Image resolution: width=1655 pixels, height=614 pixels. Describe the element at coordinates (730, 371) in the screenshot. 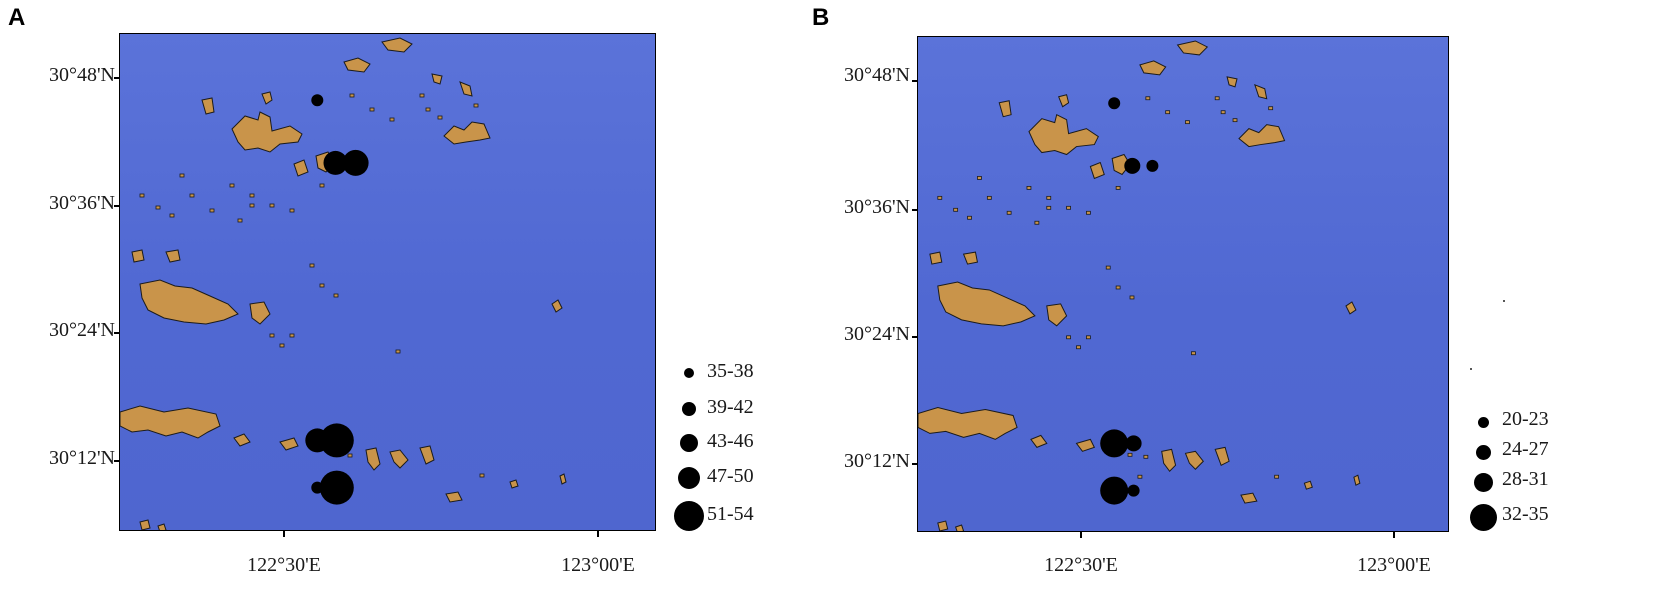

I see `legend-label: 35-38` at that location.